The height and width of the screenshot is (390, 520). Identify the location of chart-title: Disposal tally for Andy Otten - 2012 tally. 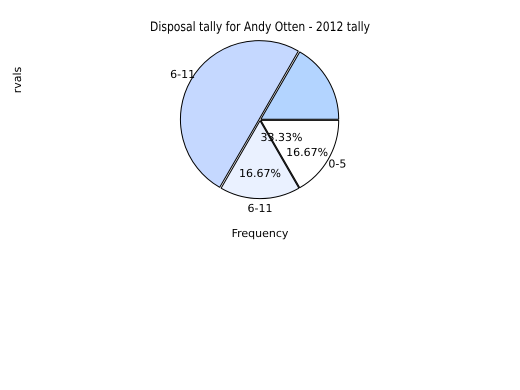
(260, 26).